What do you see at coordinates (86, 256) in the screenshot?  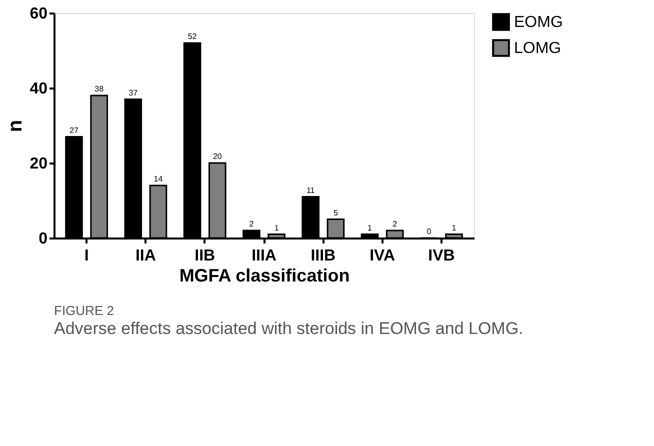 I see `x-tick-label: I` at bounding box center [86, 256].